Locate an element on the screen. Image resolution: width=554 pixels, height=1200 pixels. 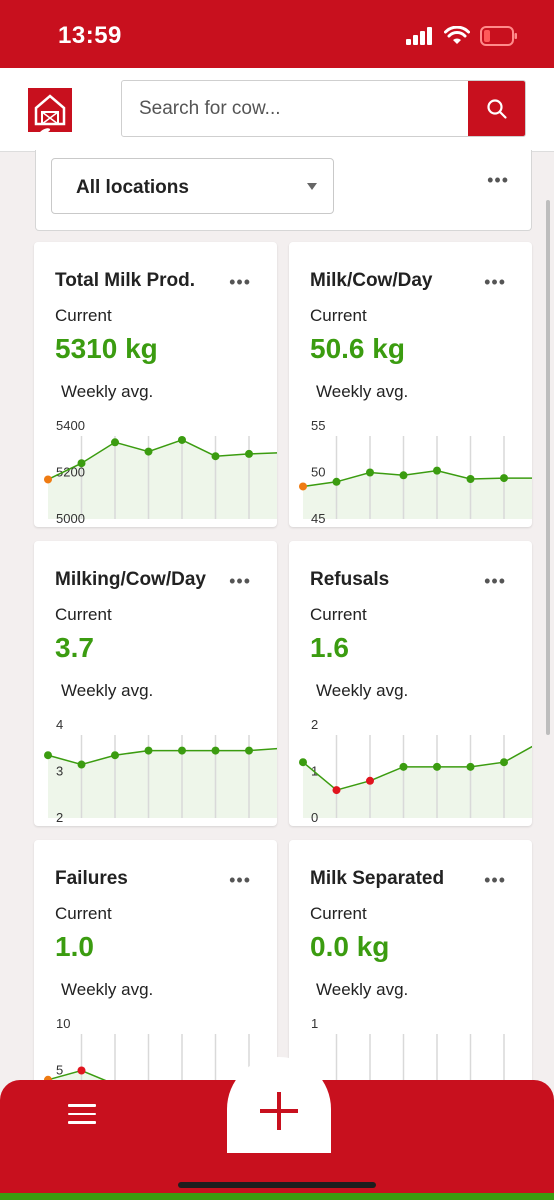
weekly-chart: 210 is located at coordinates (415, 771).